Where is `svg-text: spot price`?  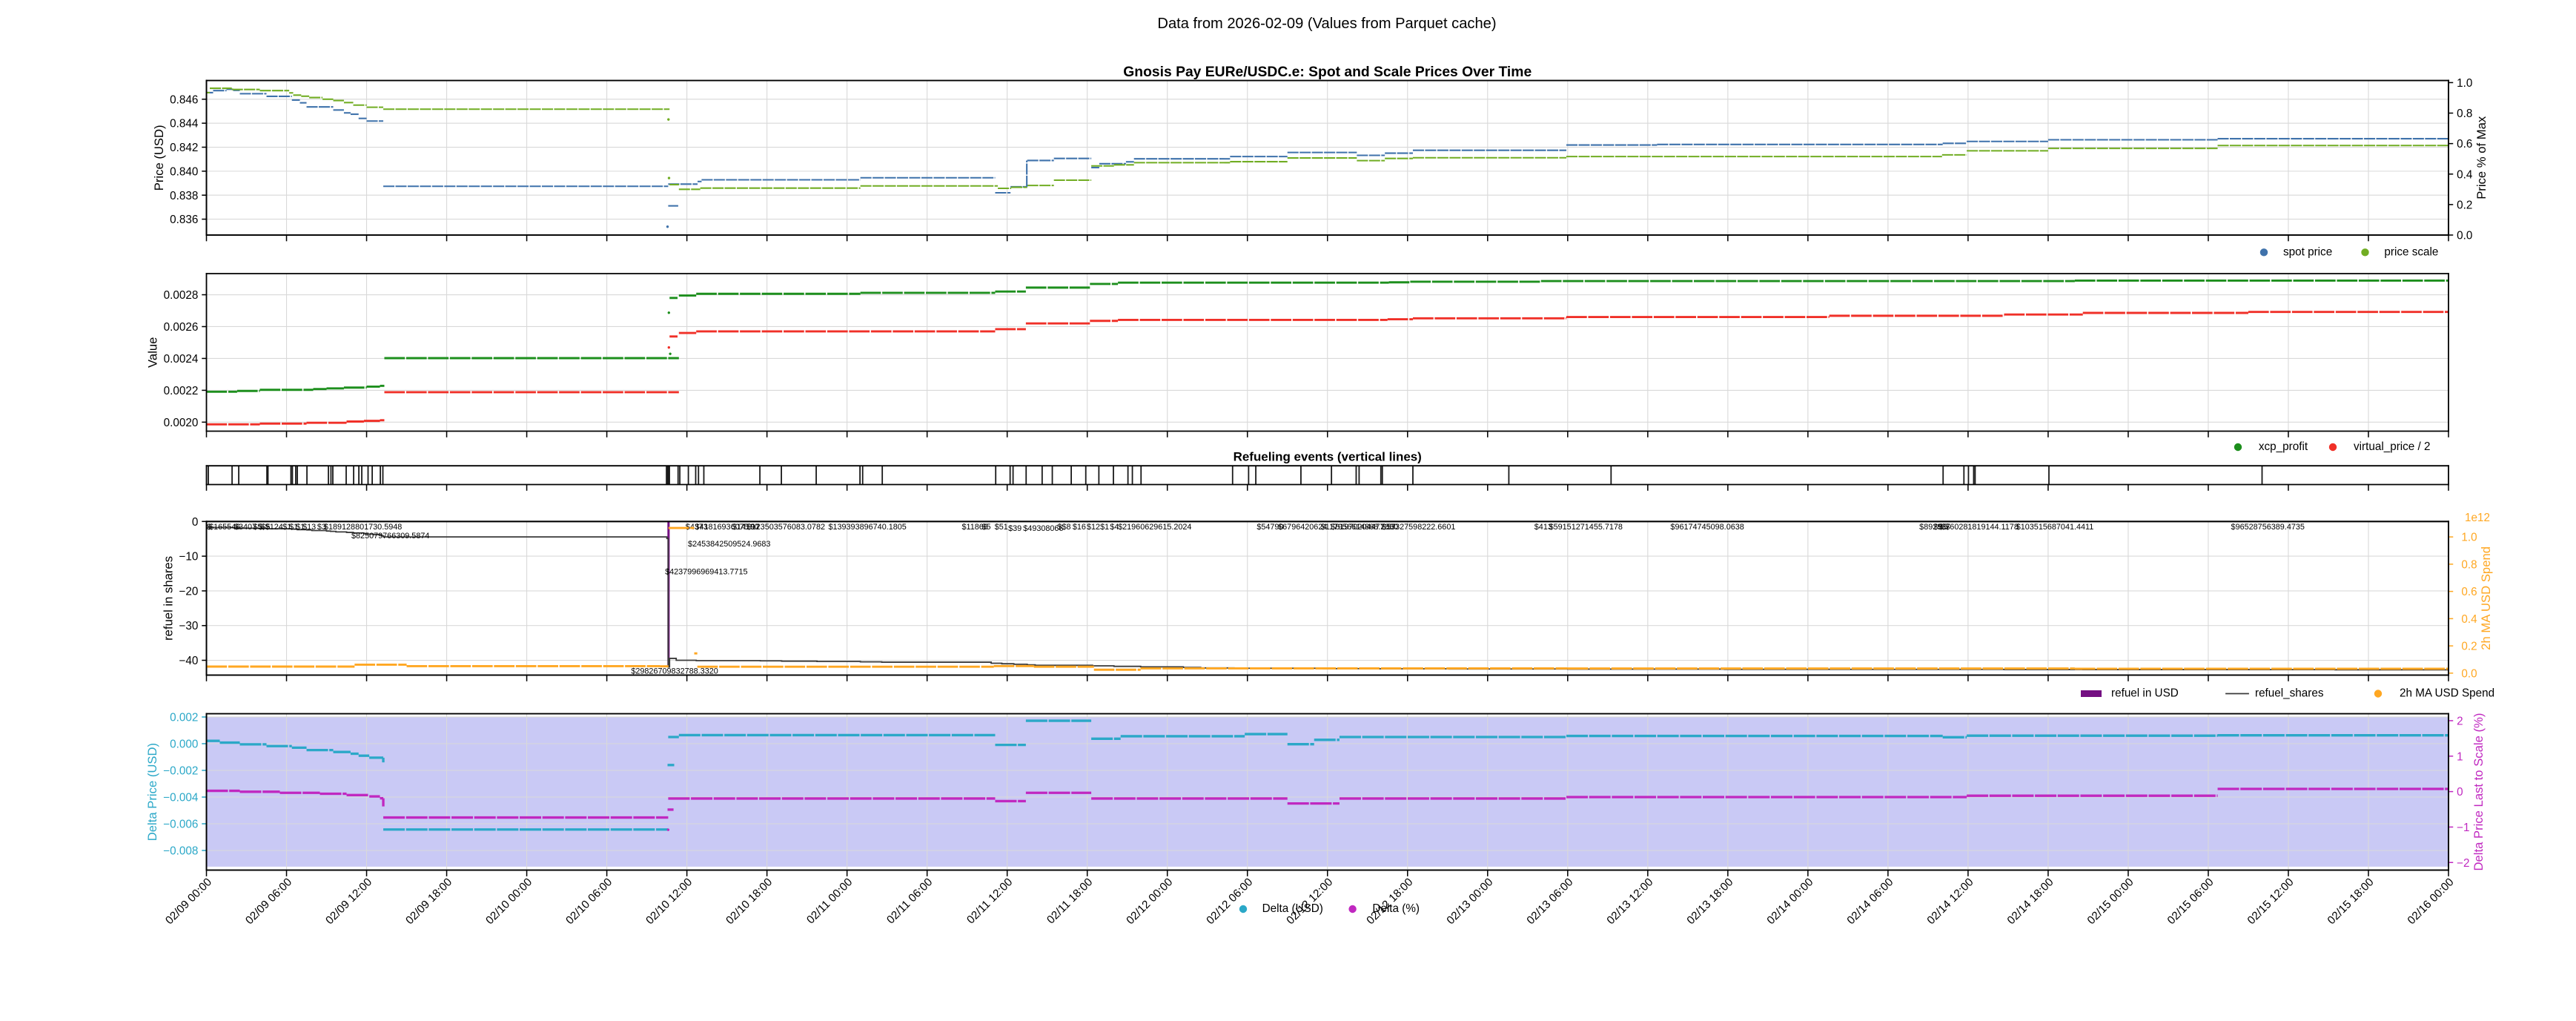 svg-text: spot price is located at coordinates (2307, 251).